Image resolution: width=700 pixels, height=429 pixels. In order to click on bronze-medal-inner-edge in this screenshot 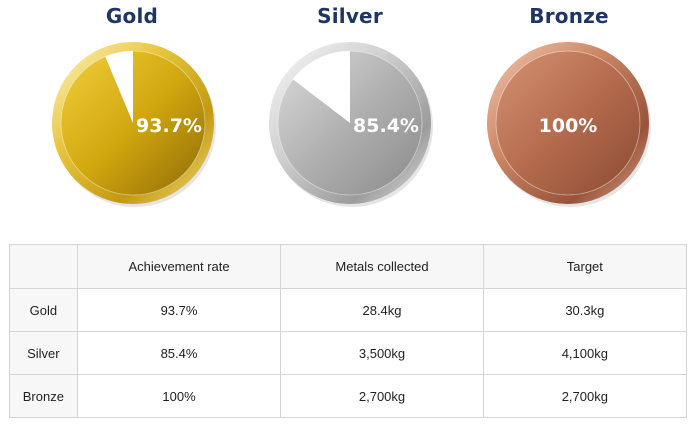, I will do `click(568, 123)`.